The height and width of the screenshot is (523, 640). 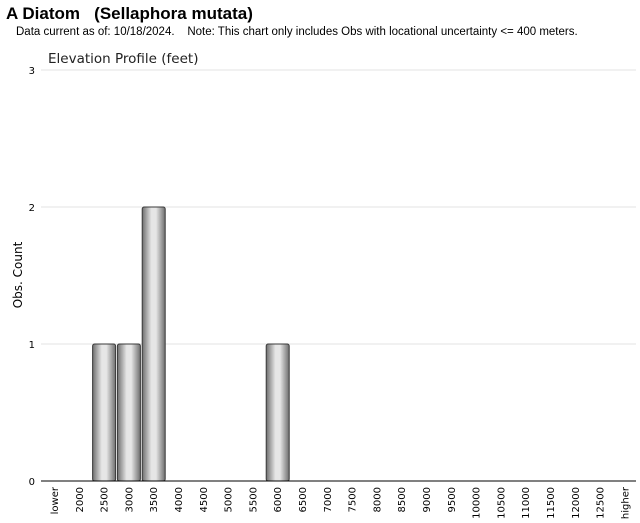 I want to click on x-tick-label: 5000, so click(x=229, y=499).